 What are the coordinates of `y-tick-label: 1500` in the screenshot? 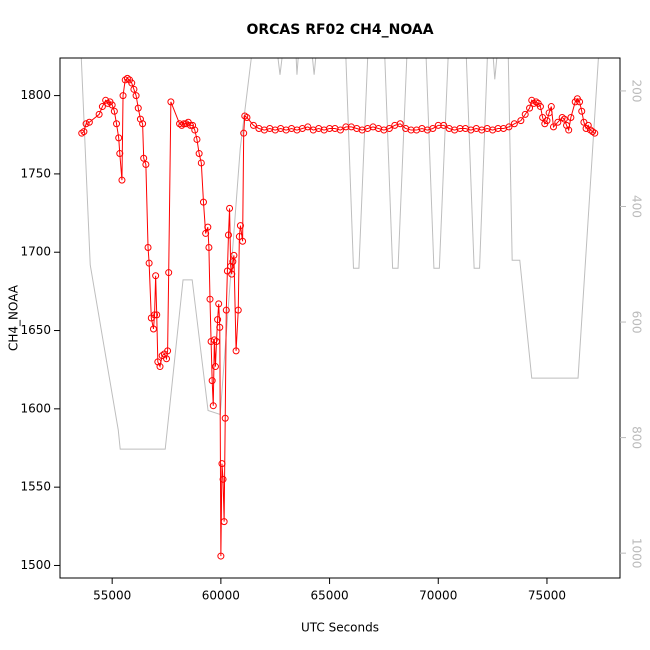 It's located at (35, 565).